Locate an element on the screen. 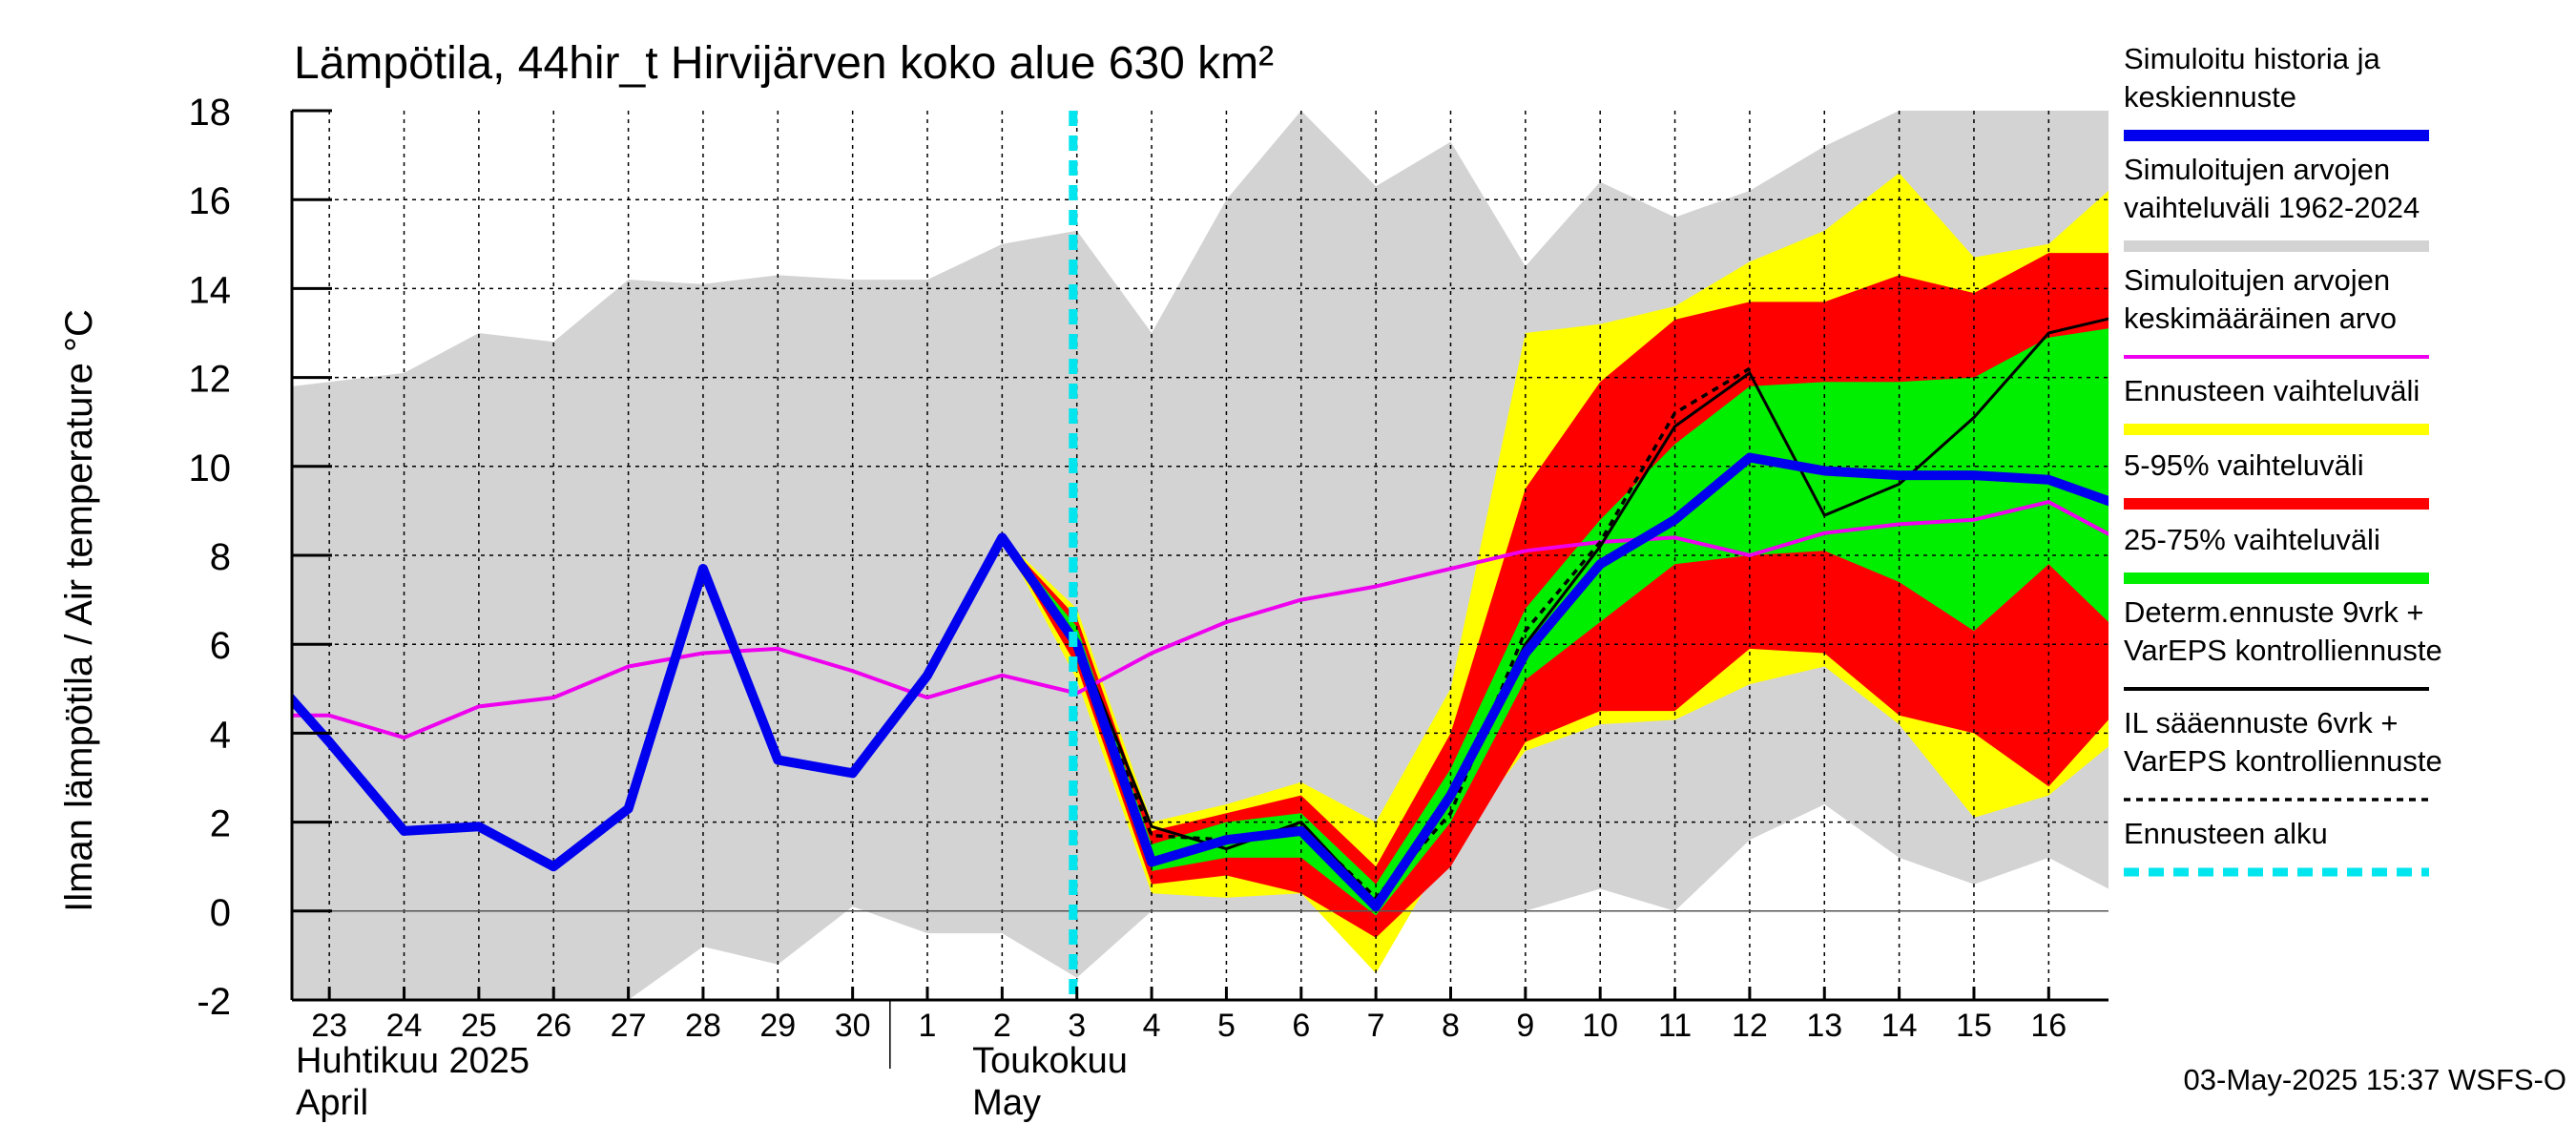  x-tick-label-0: 23 is located at coordinates (329, 1026).